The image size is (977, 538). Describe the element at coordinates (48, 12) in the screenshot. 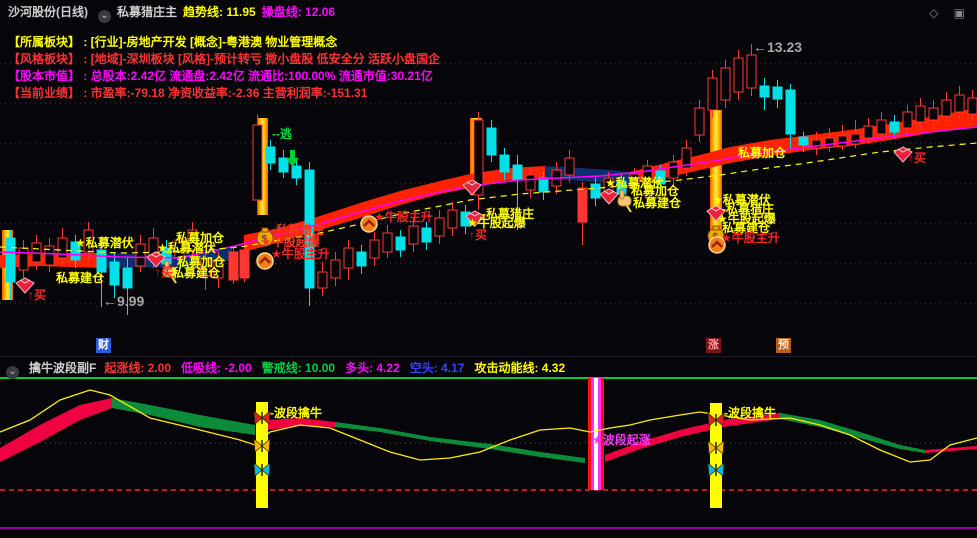

I see `stock-title: 沙河股份(日线)` at that location.